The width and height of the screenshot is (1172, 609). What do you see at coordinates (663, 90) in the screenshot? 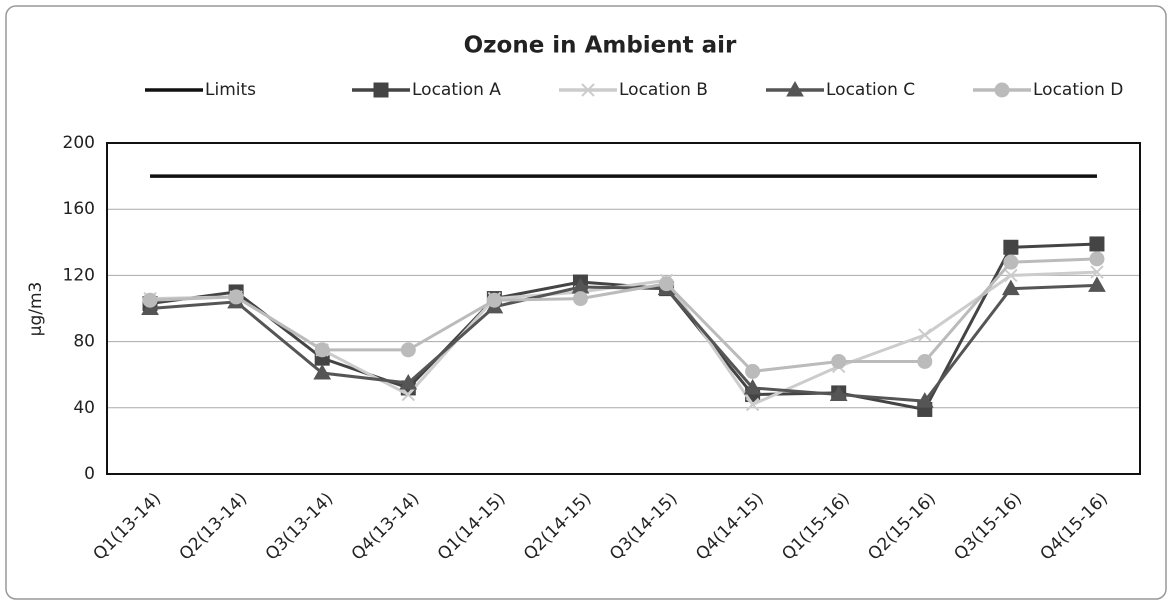
I see `legend-label: Location B` at bounding box center [663, 90].